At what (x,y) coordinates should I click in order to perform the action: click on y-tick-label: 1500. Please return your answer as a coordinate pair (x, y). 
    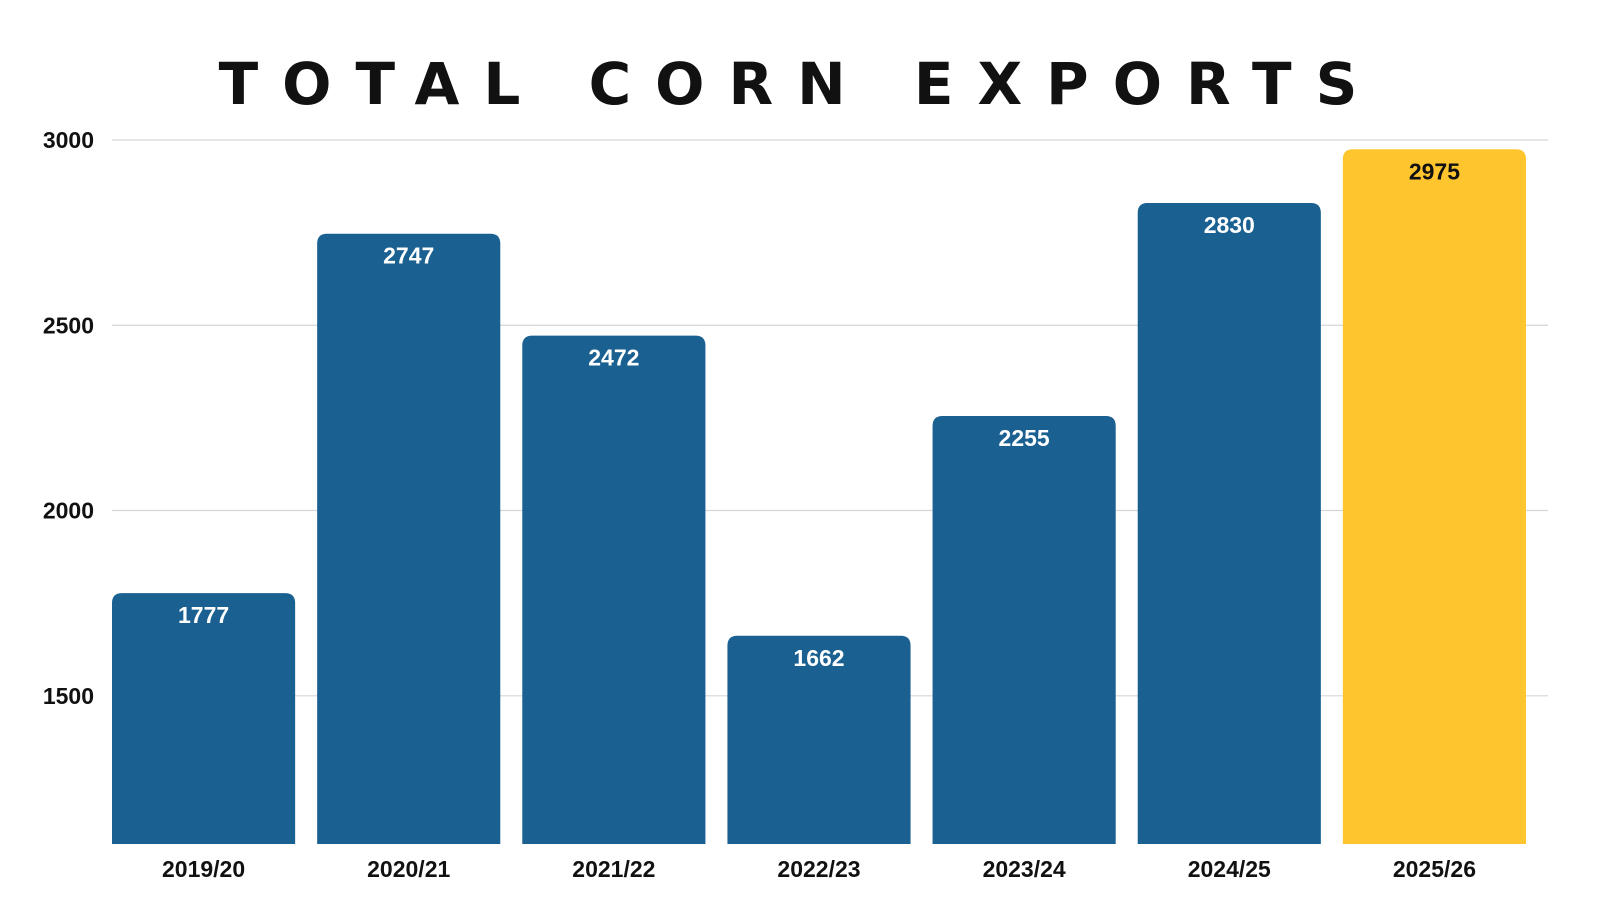
    Looking at the image, I should click on (68, 696).